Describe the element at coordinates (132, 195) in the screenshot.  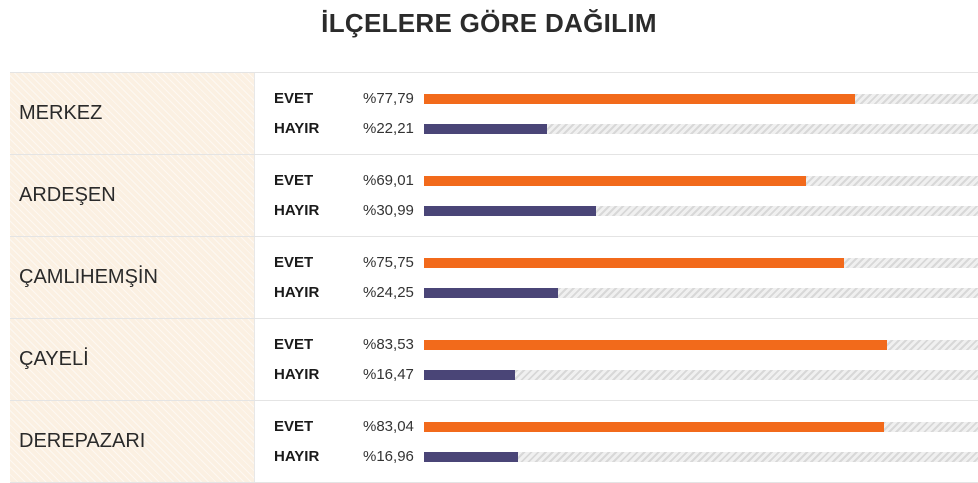
I see `district-name: ARDEŞEN` at that location.